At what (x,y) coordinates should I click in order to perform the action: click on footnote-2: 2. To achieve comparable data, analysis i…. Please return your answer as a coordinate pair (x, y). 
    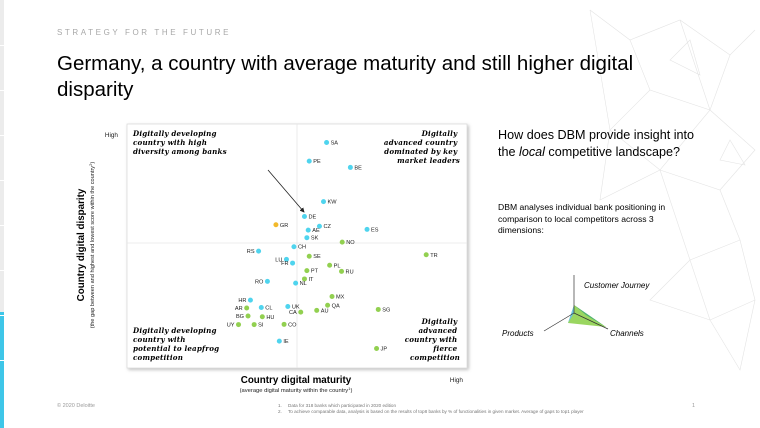
    Looking at the image, I should click on (431, 411).